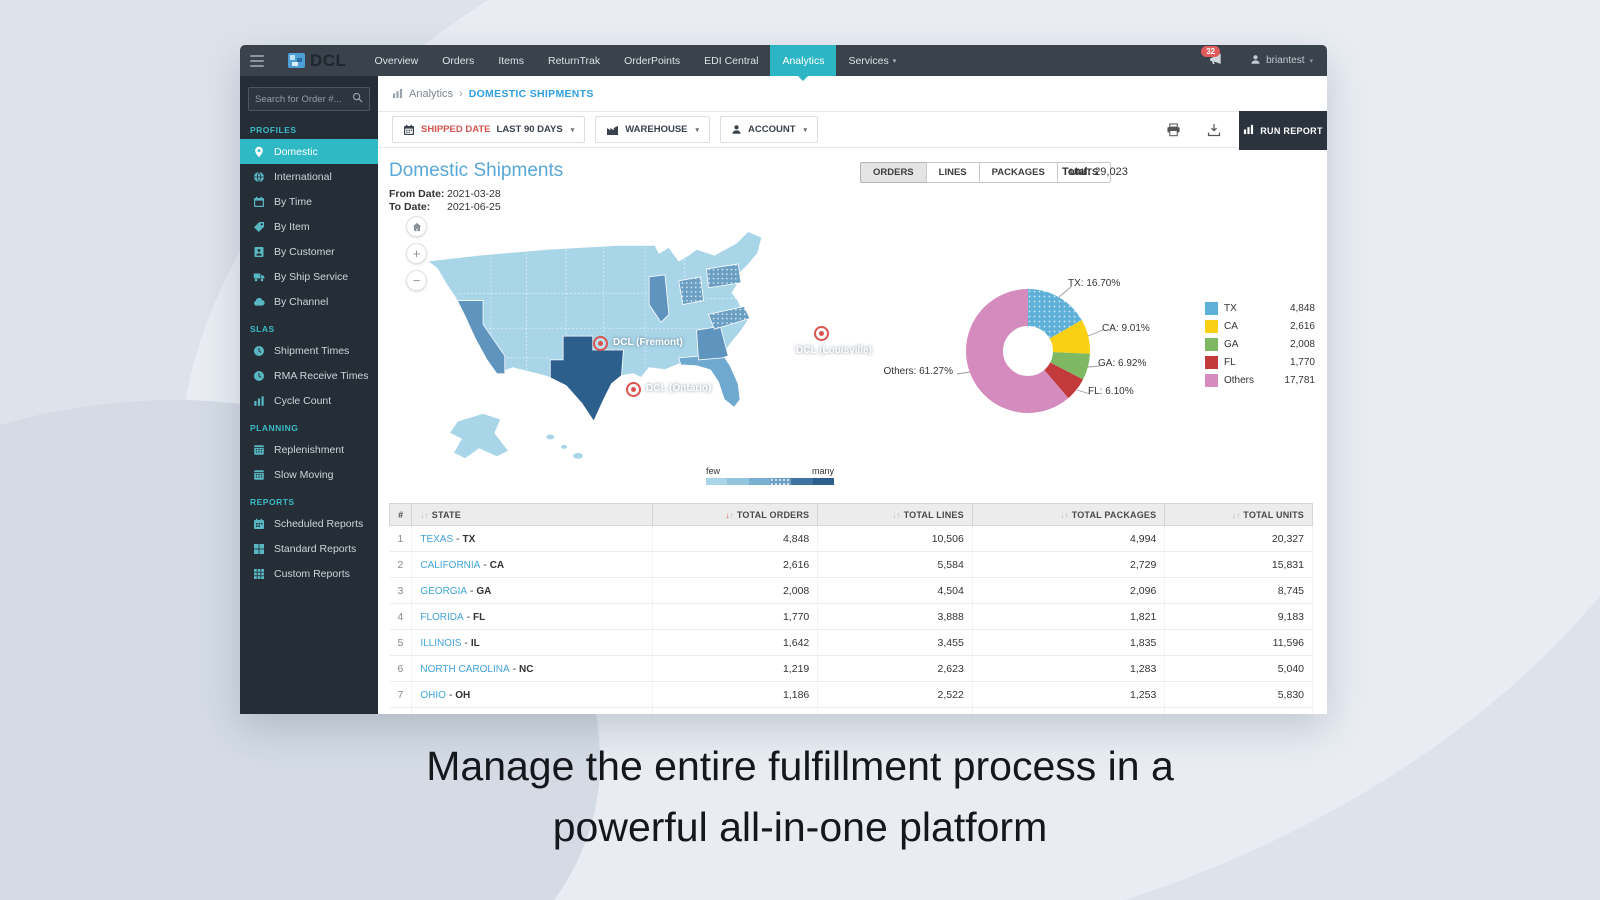 The height and width of the screenshot is (900, 1600). What do you see at coordinates (735, 514) in the screenshot?
I see `column-header-total-orders: ↓ ↑ TOTAL ORDERS` at bounding box center [735, 514].